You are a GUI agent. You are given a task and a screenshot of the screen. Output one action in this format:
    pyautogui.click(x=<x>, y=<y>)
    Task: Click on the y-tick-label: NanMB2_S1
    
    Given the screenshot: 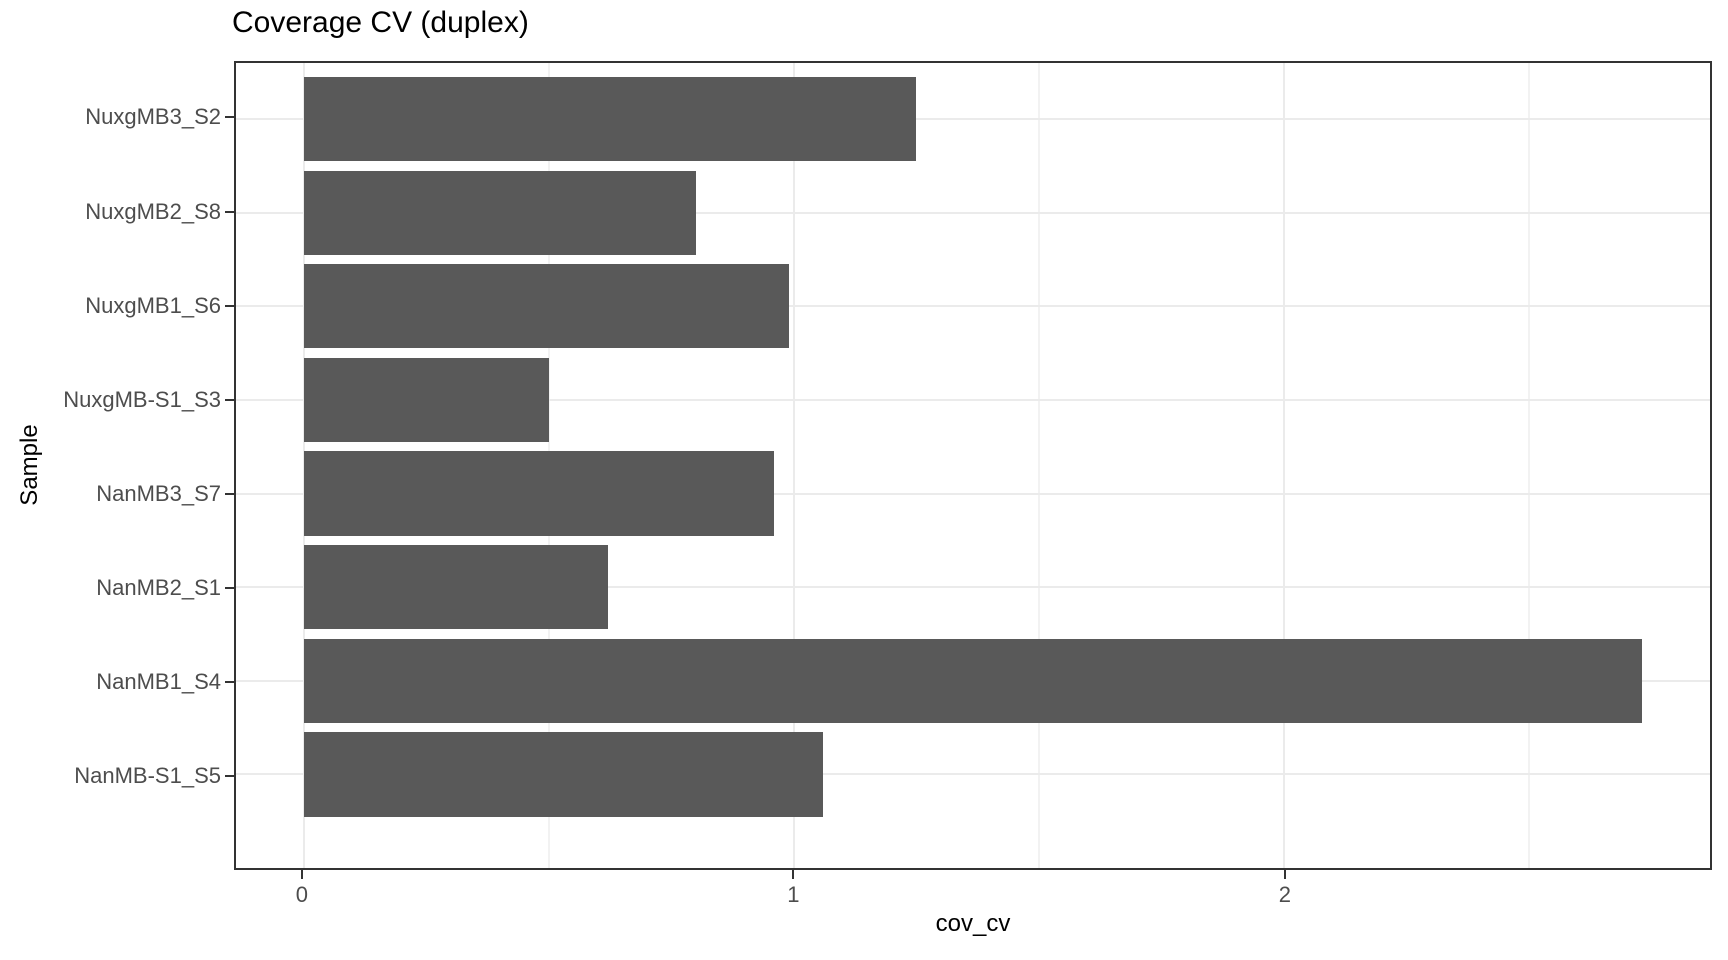 What is the action you would take?
    pyautogui.click(x=158, y=587)
    